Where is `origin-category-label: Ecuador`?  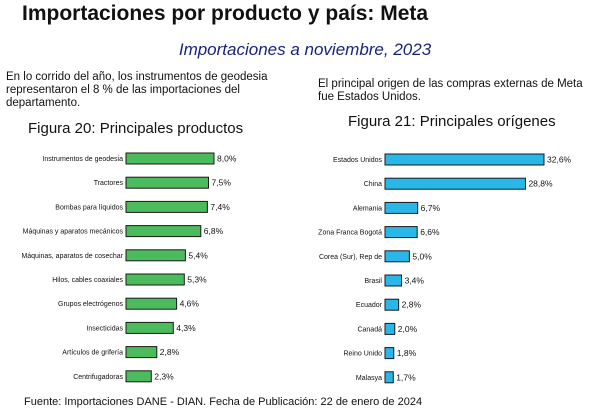
origin-category-label: Ecuador is located at coordinates (369, 305).